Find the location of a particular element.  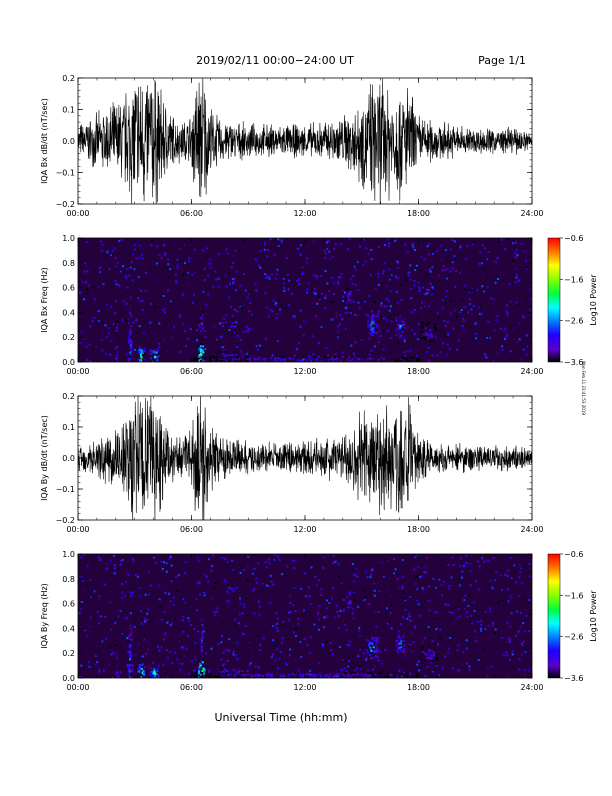

colorbar is located at coordinates (554, 300).